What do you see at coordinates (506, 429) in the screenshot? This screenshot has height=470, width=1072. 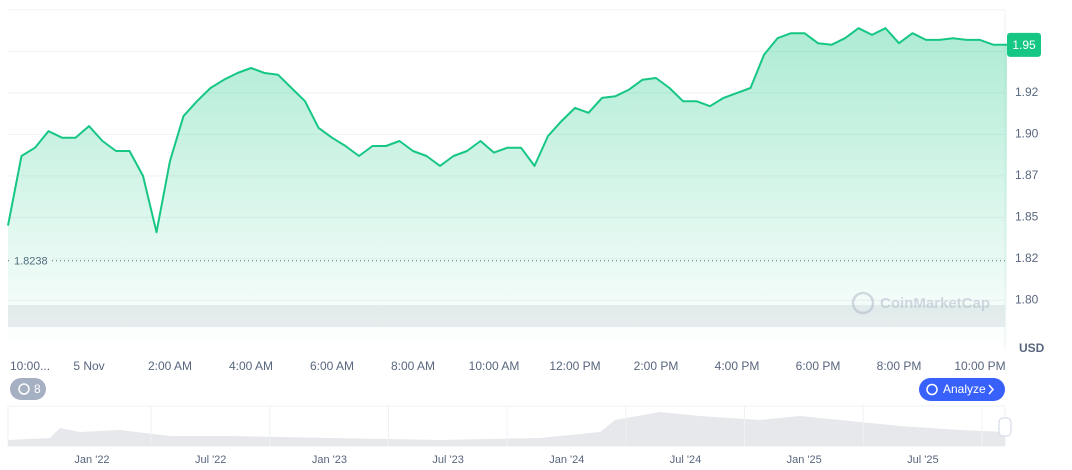 I see `navigator-area` at bounding box center [506, 429].